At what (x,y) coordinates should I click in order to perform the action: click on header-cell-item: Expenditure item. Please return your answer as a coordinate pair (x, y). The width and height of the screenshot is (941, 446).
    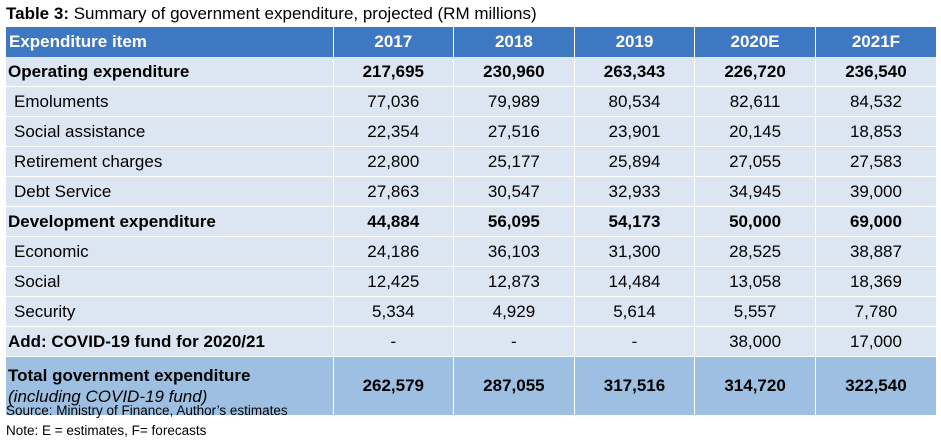
    Looking at the image, I should click on (170, 42).